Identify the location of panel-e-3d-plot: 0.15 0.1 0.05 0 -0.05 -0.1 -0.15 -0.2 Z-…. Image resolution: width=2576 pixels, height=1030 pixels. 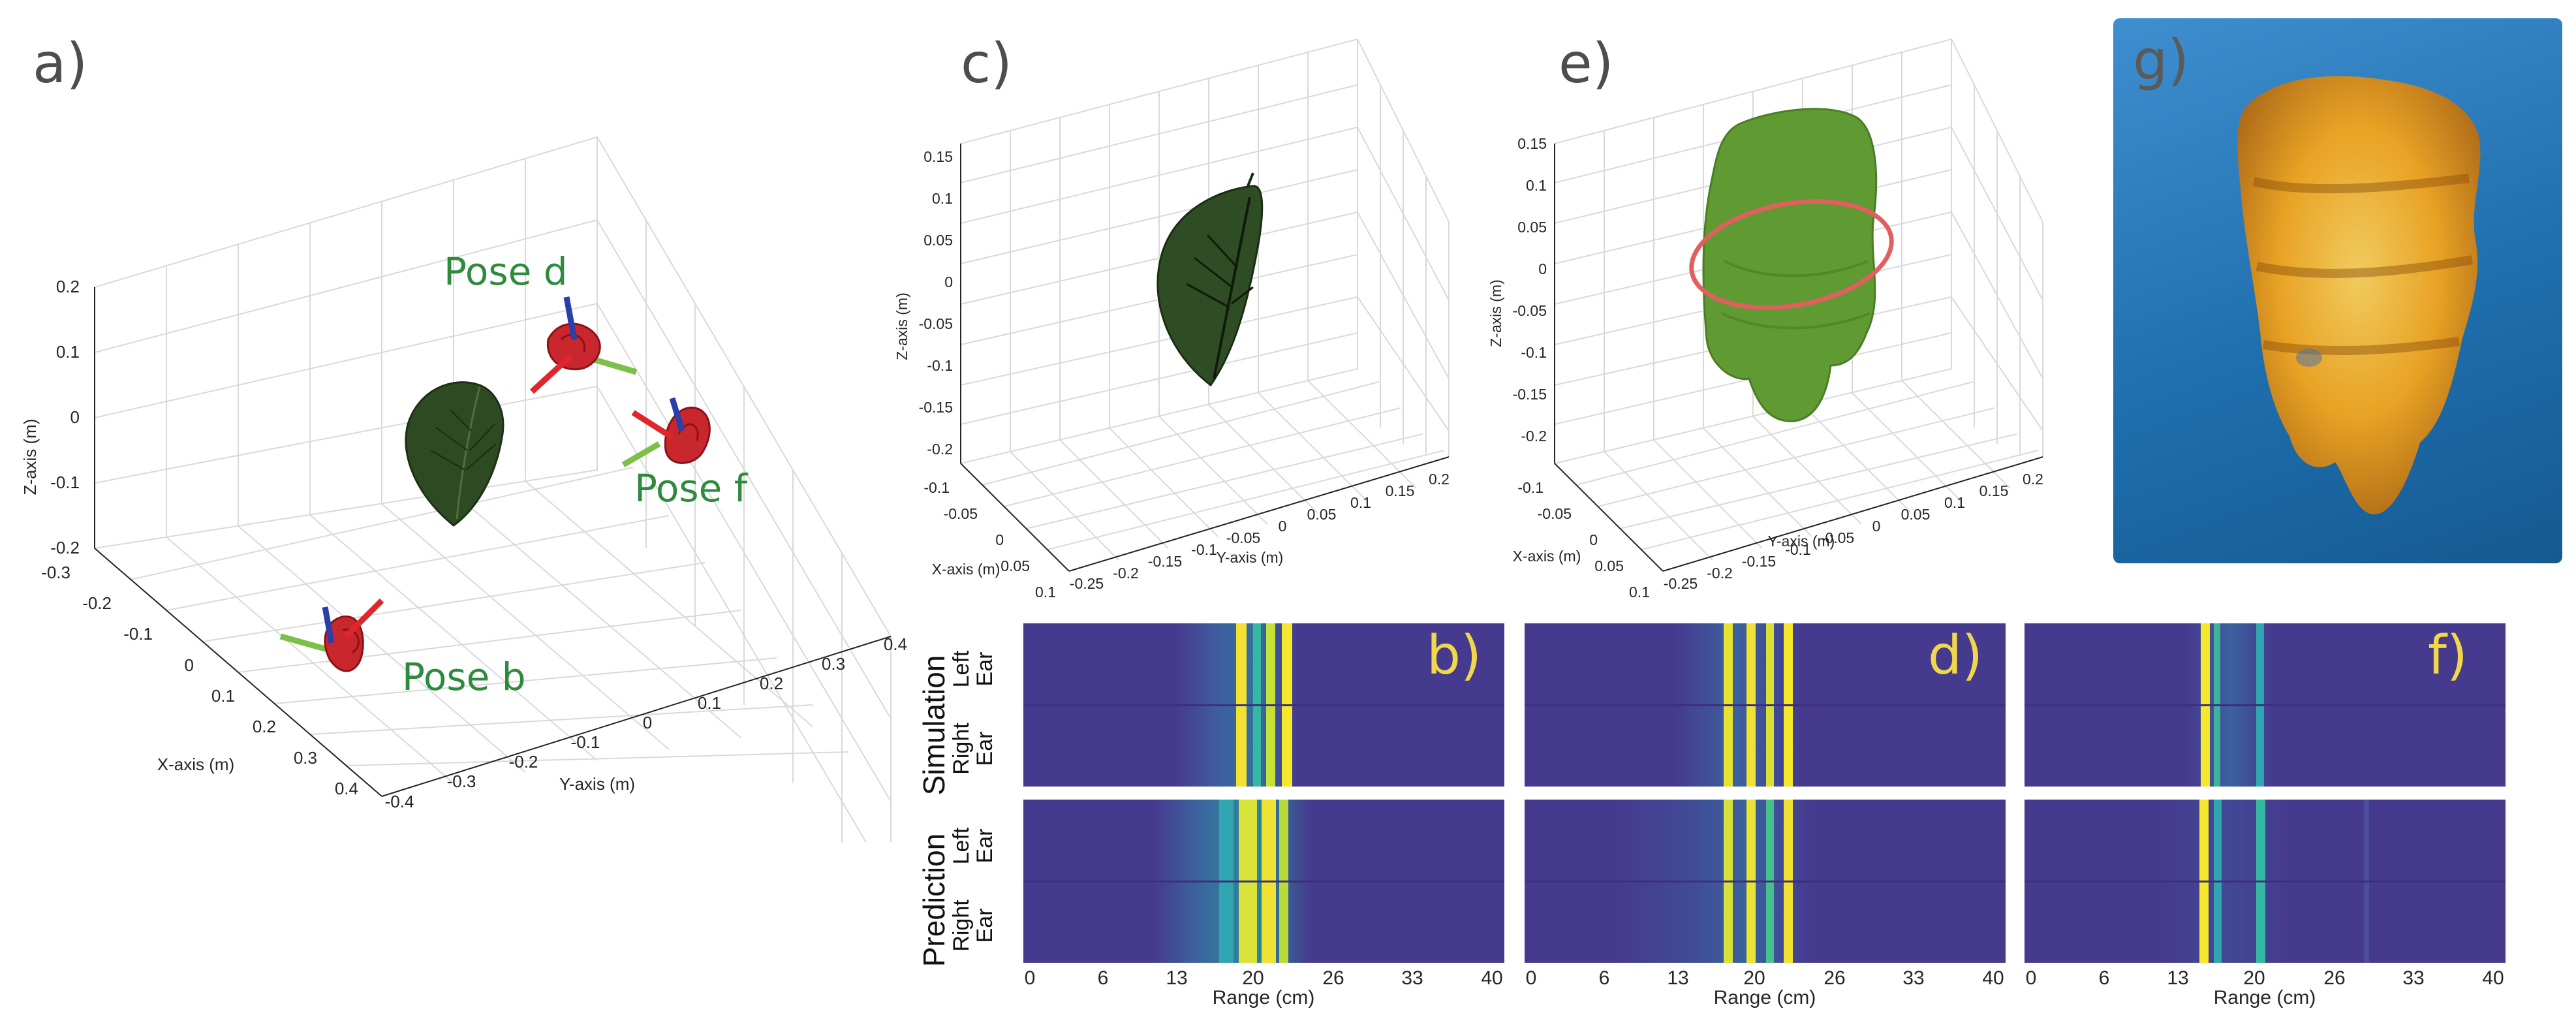
(1775, 313).